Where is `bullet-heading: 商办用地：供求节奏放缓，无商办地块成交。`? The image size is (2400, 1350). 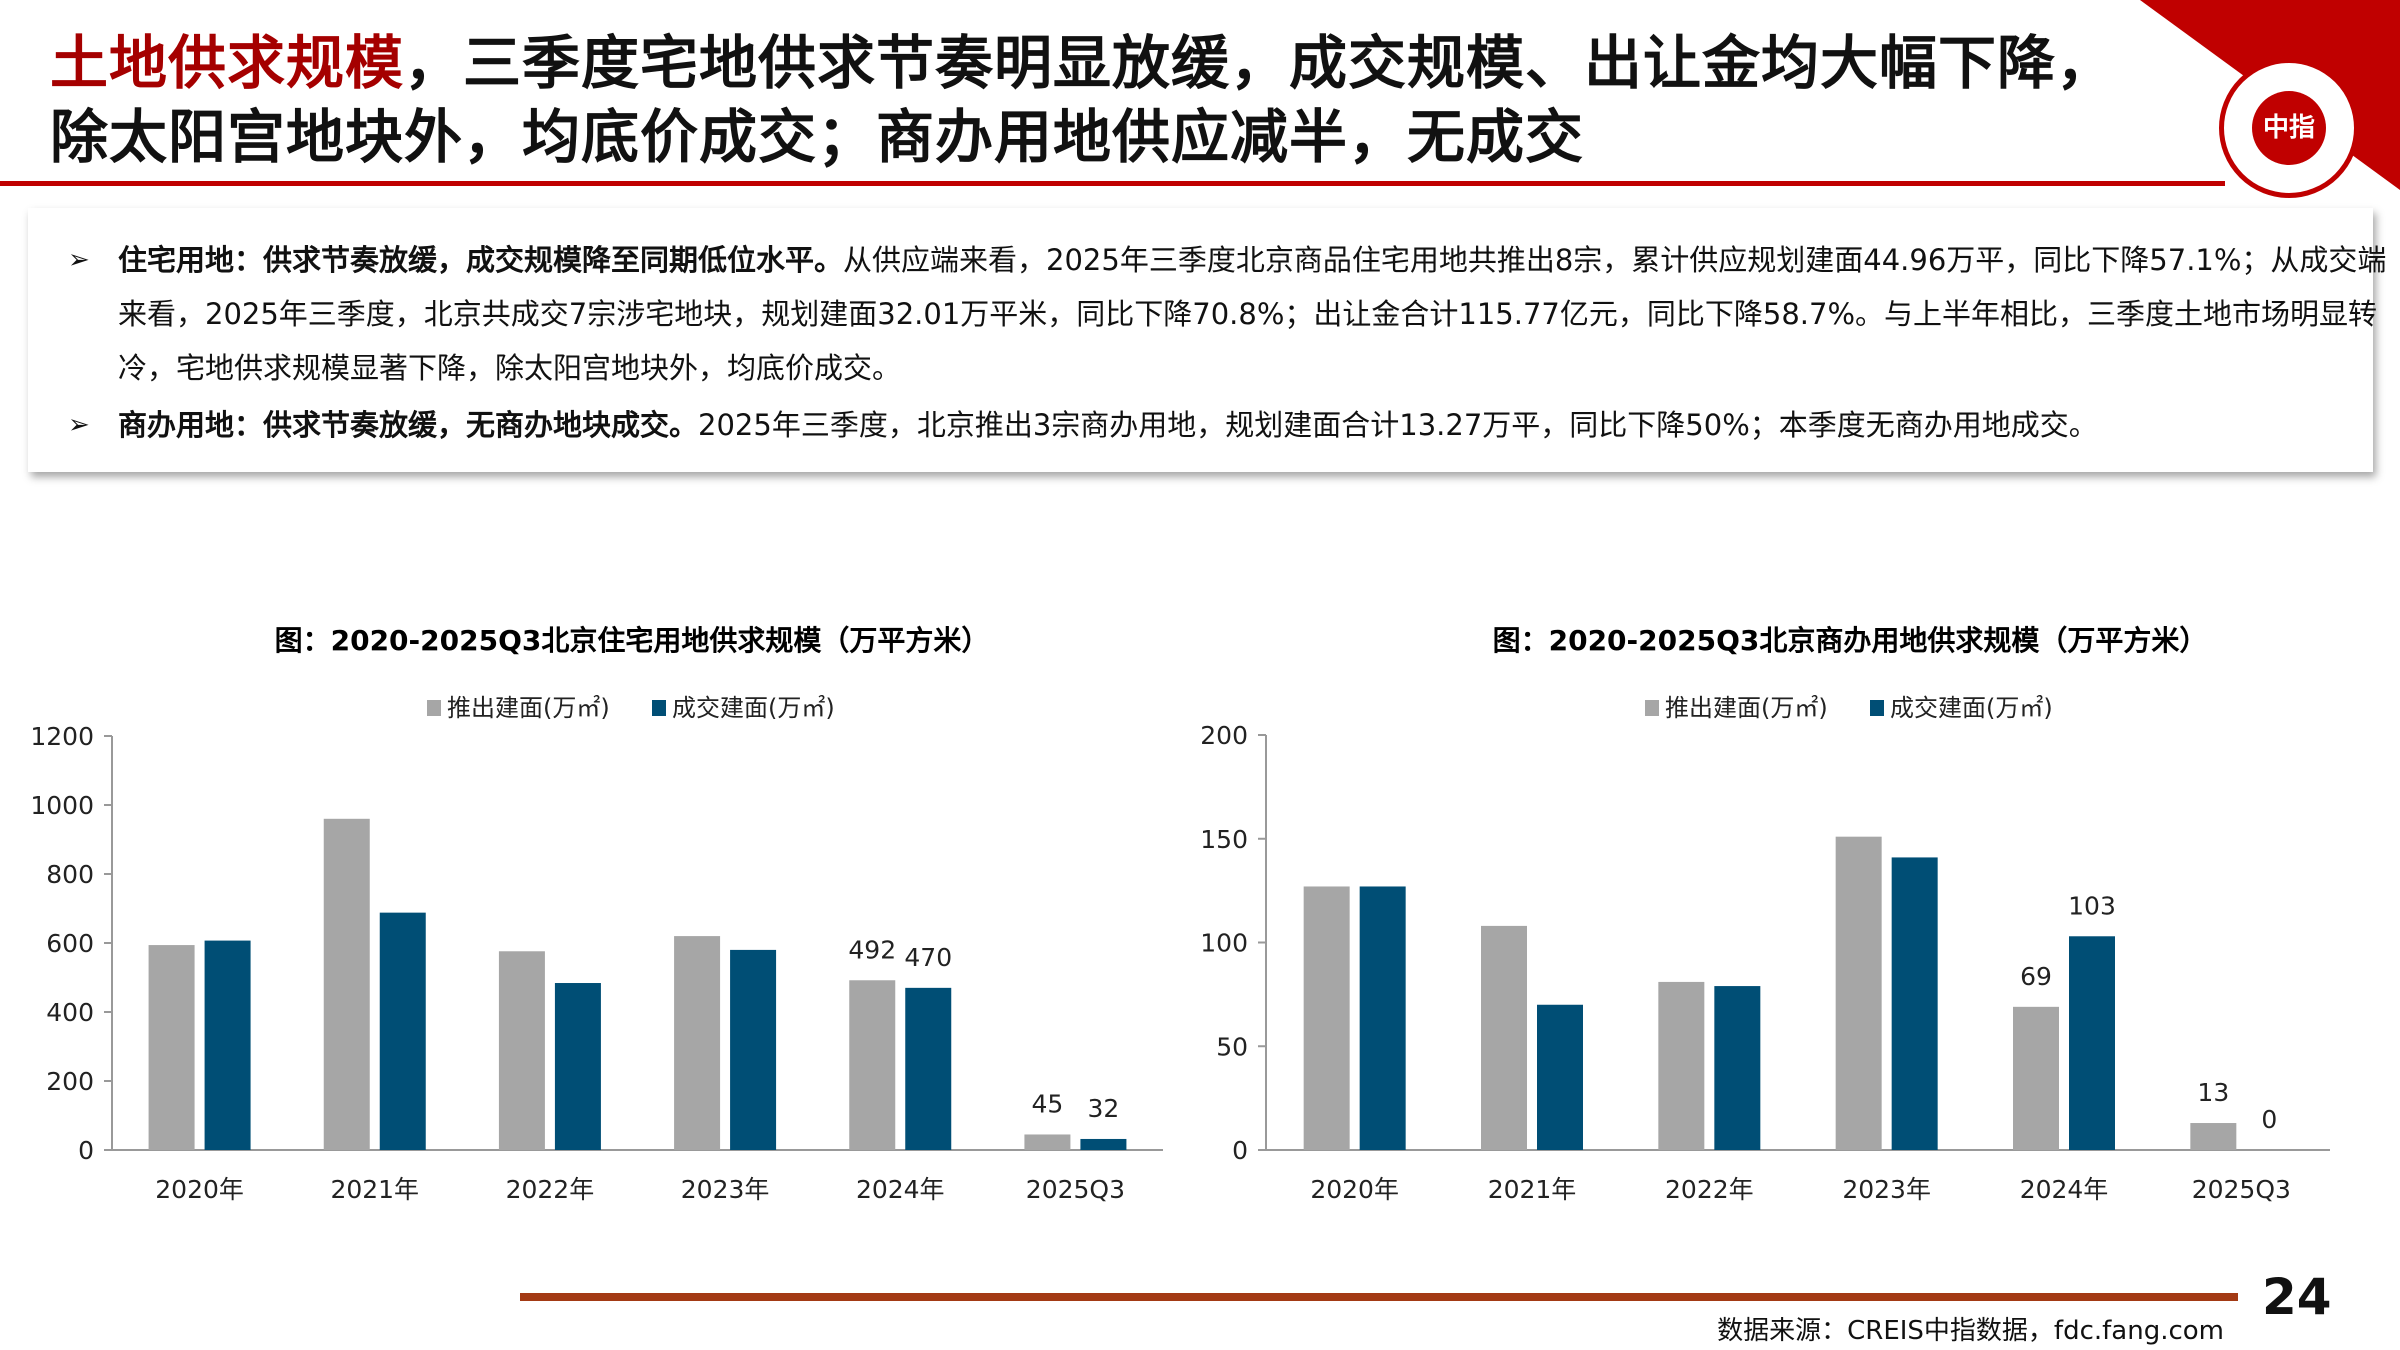 bullet-heading: 商办用地：供求节奏放缓，无商办地块成交。 is located at coordinates (408, 425).